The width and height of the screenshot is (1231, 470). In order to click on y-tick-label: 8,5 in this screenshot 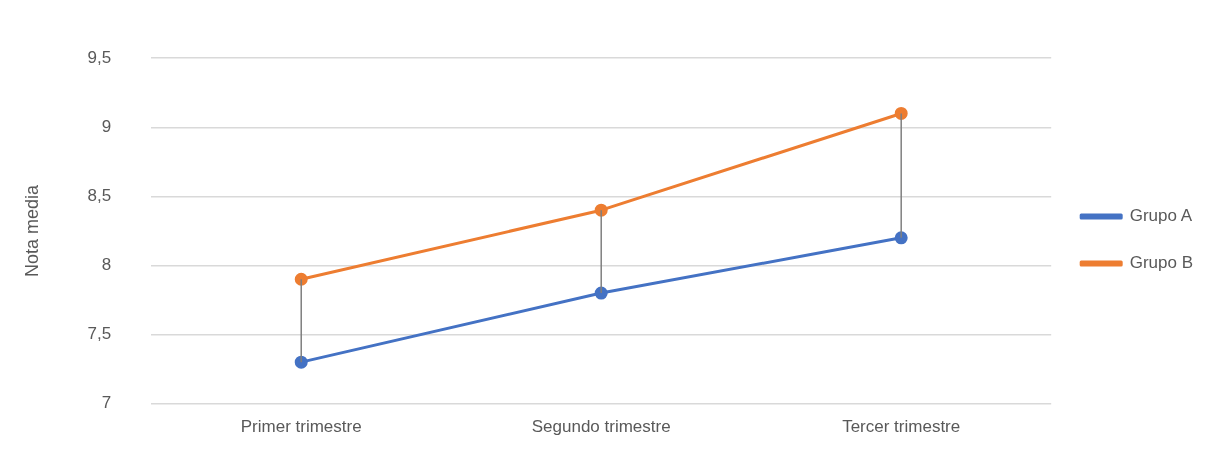, I will do `click(99, 196)`.